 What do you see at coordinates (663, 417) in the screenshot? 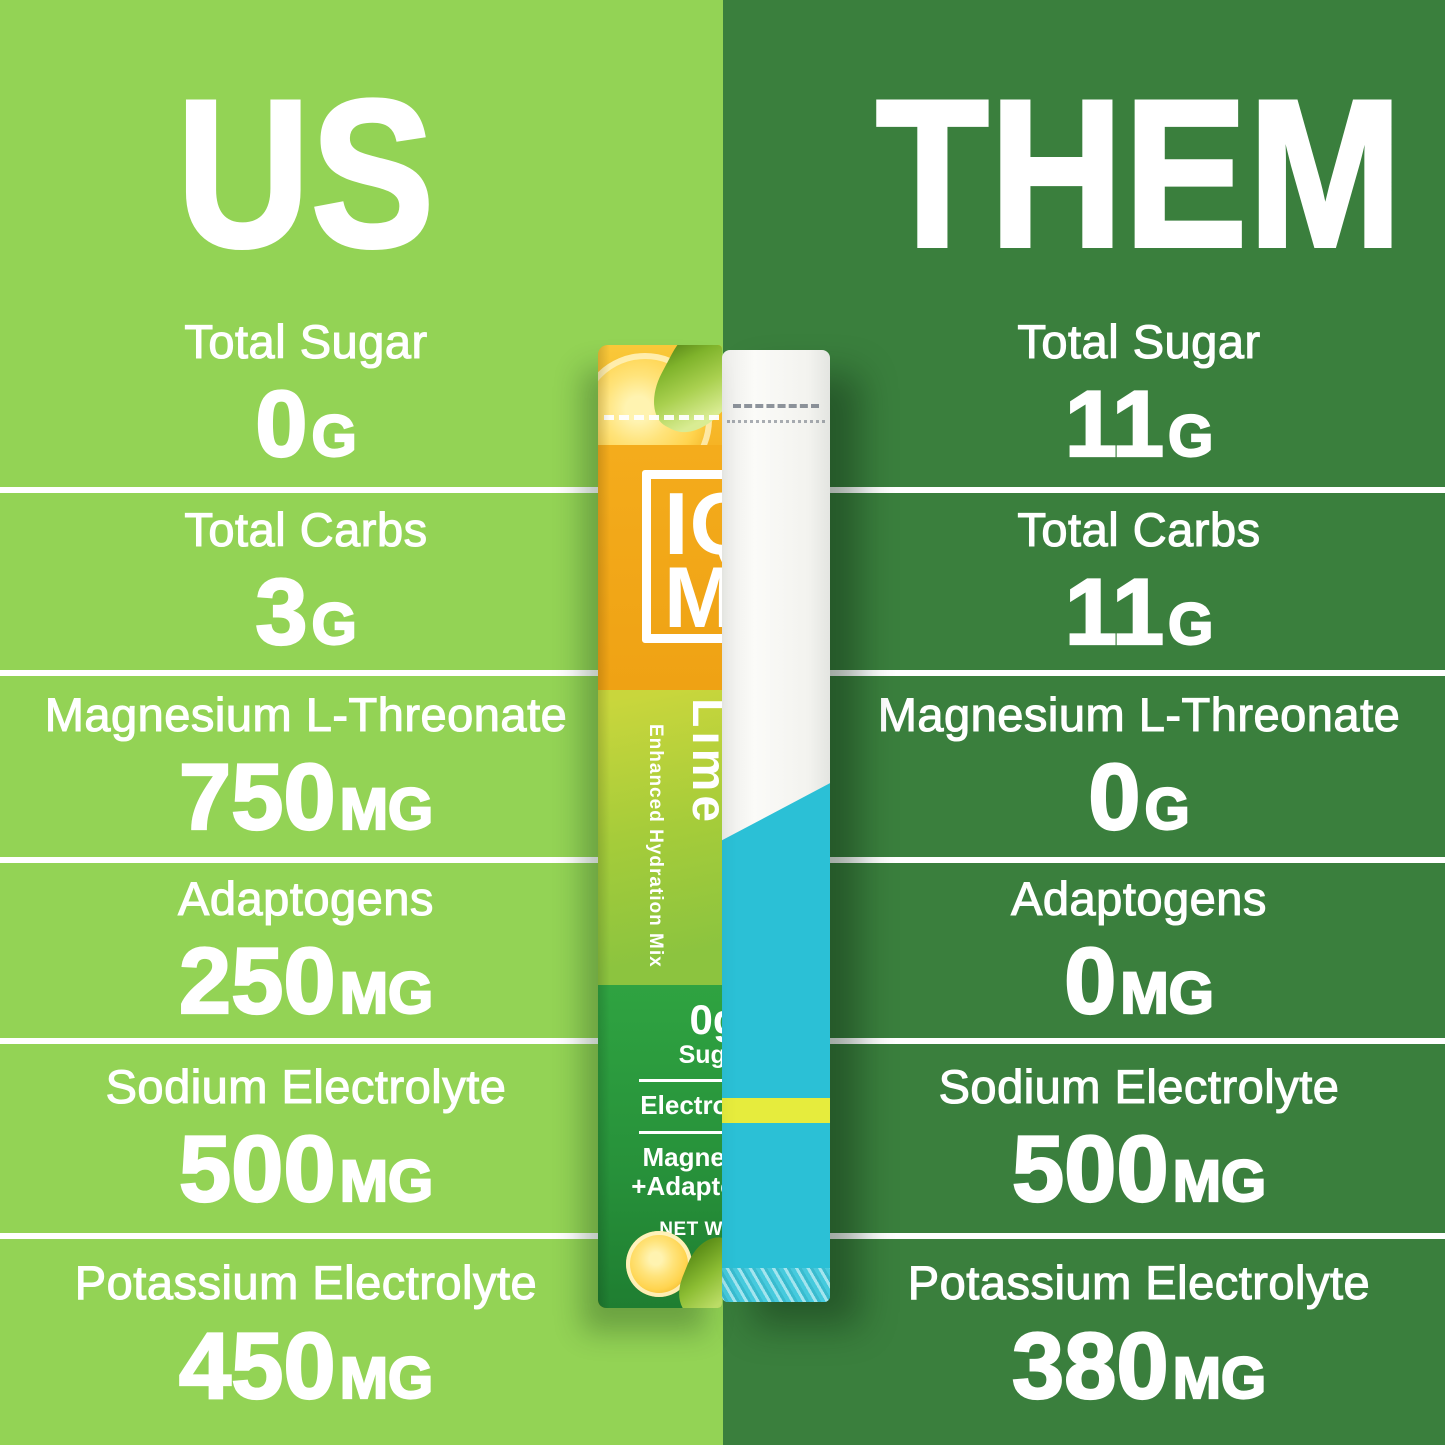
I see `packet-tear-line` at bounding box center [663, 417].